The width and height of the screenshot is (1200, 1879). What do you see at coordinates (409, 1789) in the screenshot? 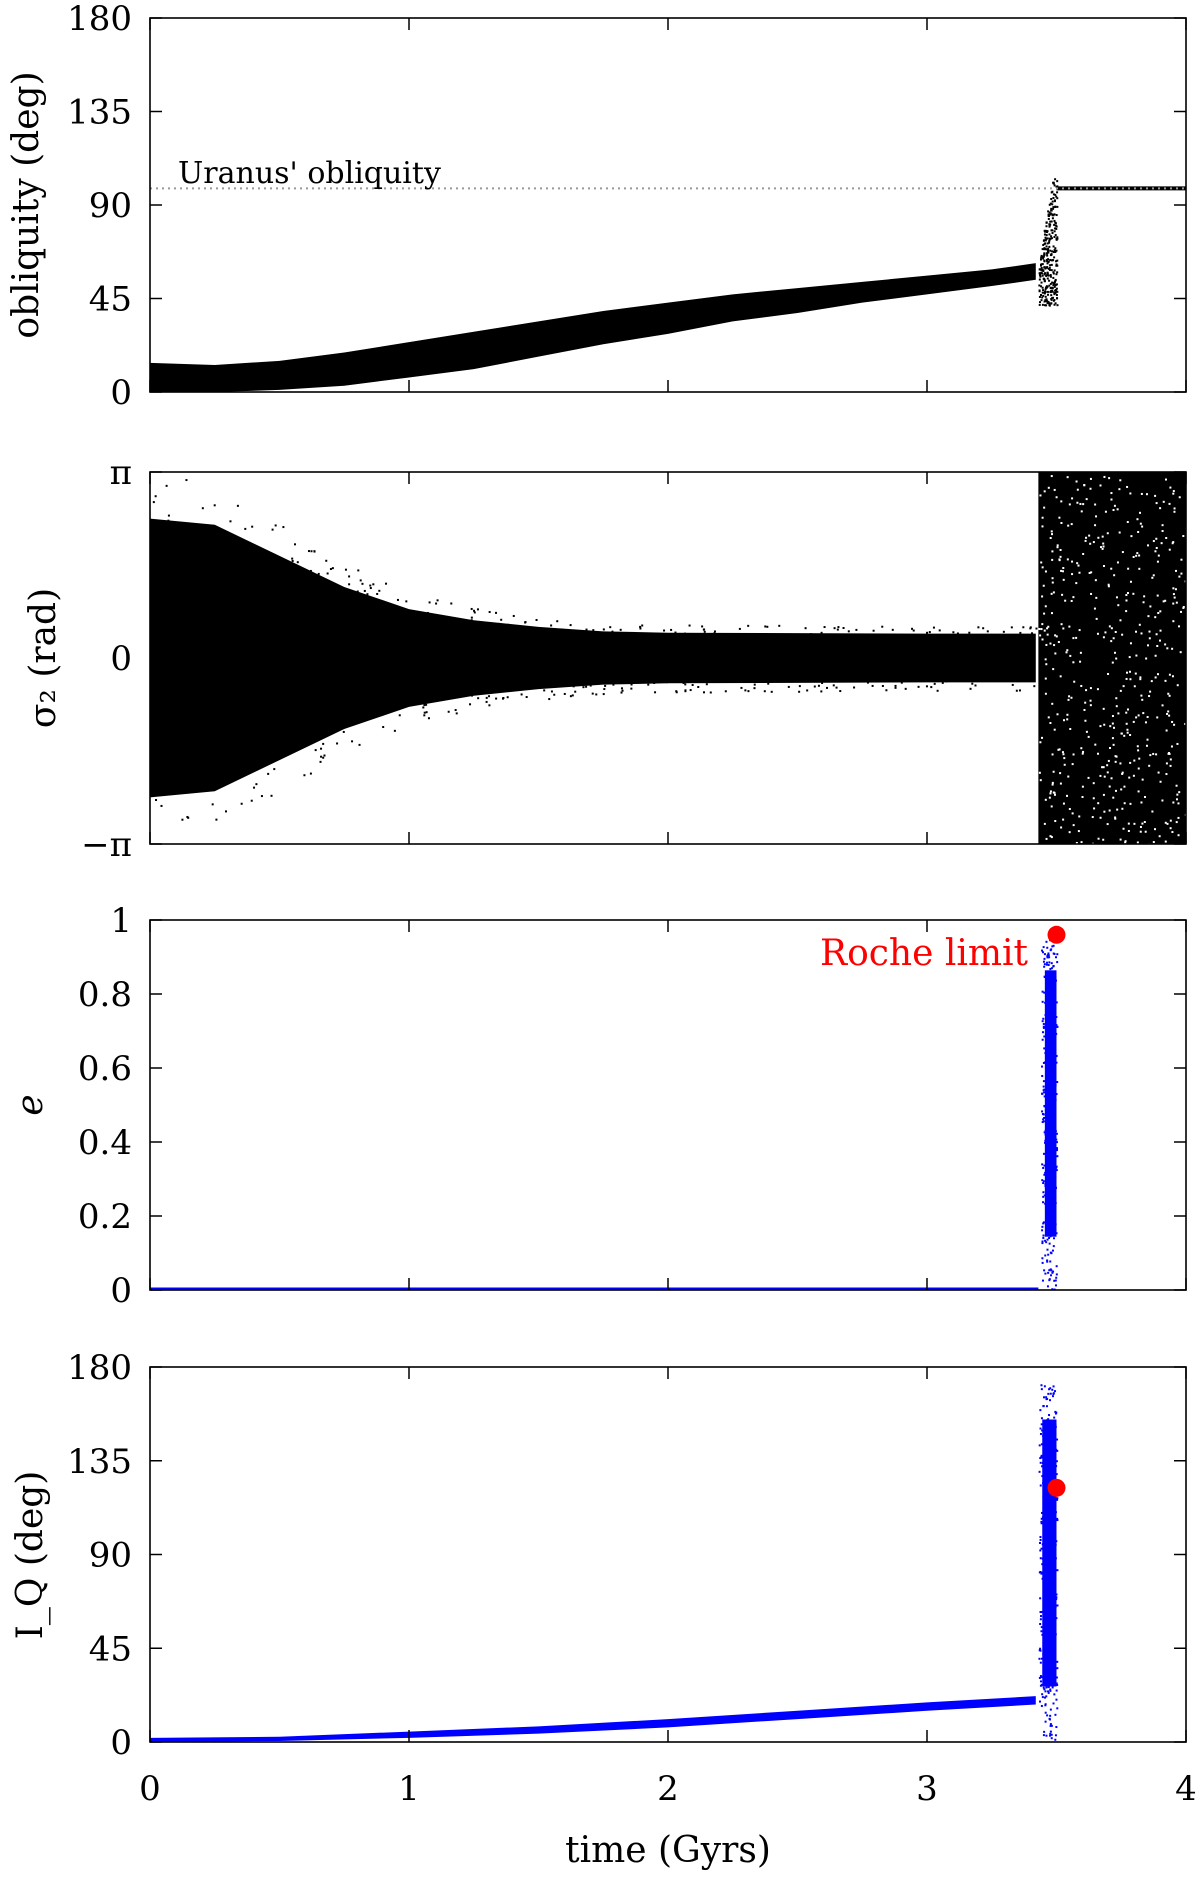
I see `x-tick-label: 1` at bounding box center [409, 1789].